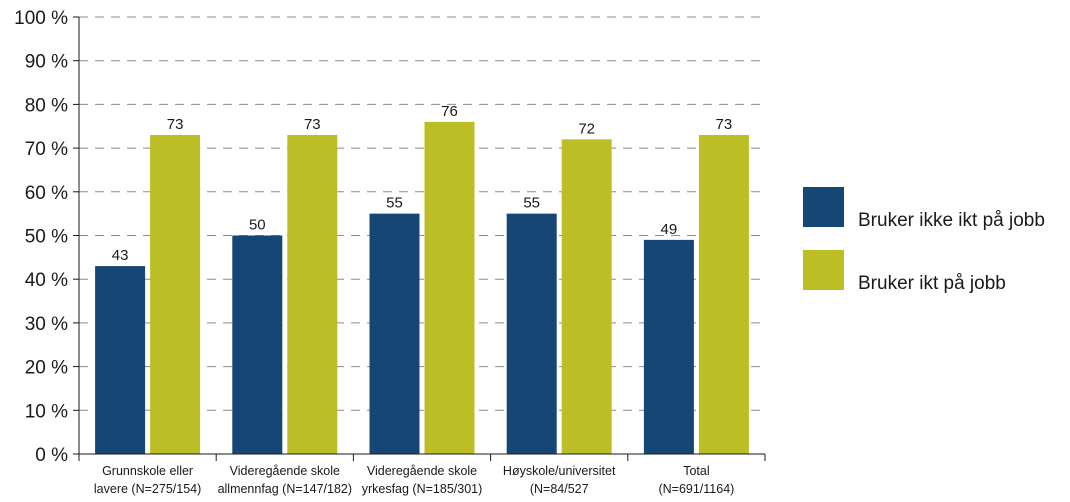  Describe the element at coordinates (147, 489) in the screenshot. I see `x-category-label: lavere (N=275/154)` at that location.